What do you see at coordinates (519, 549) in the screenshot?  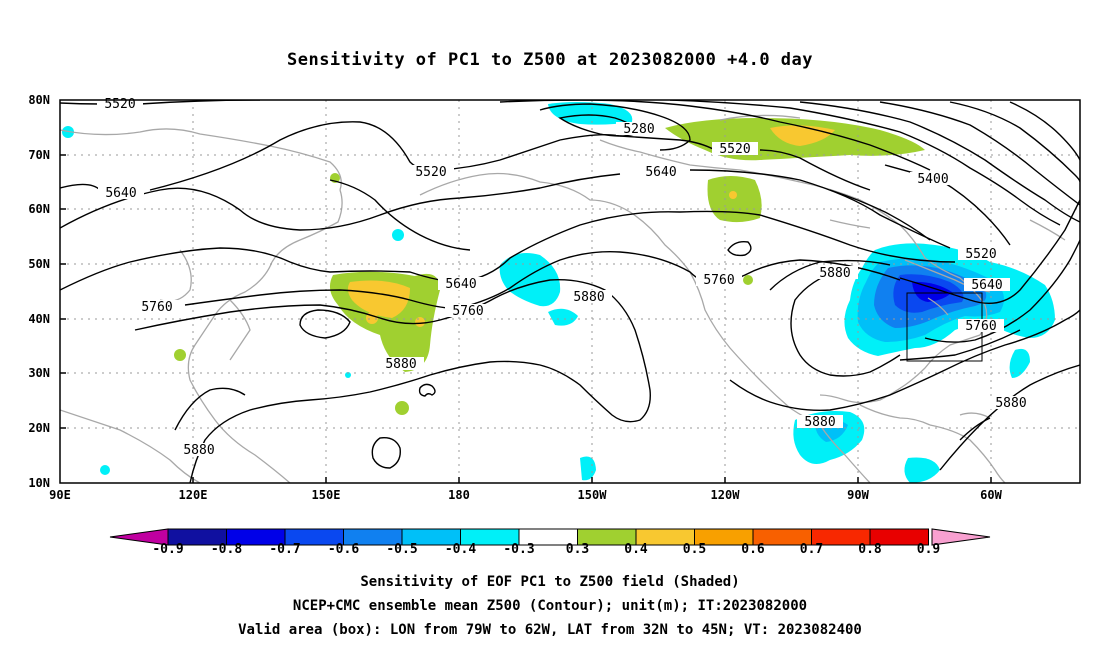 I see `colorbar-label: -0.3` at bounding box center [519, 549].